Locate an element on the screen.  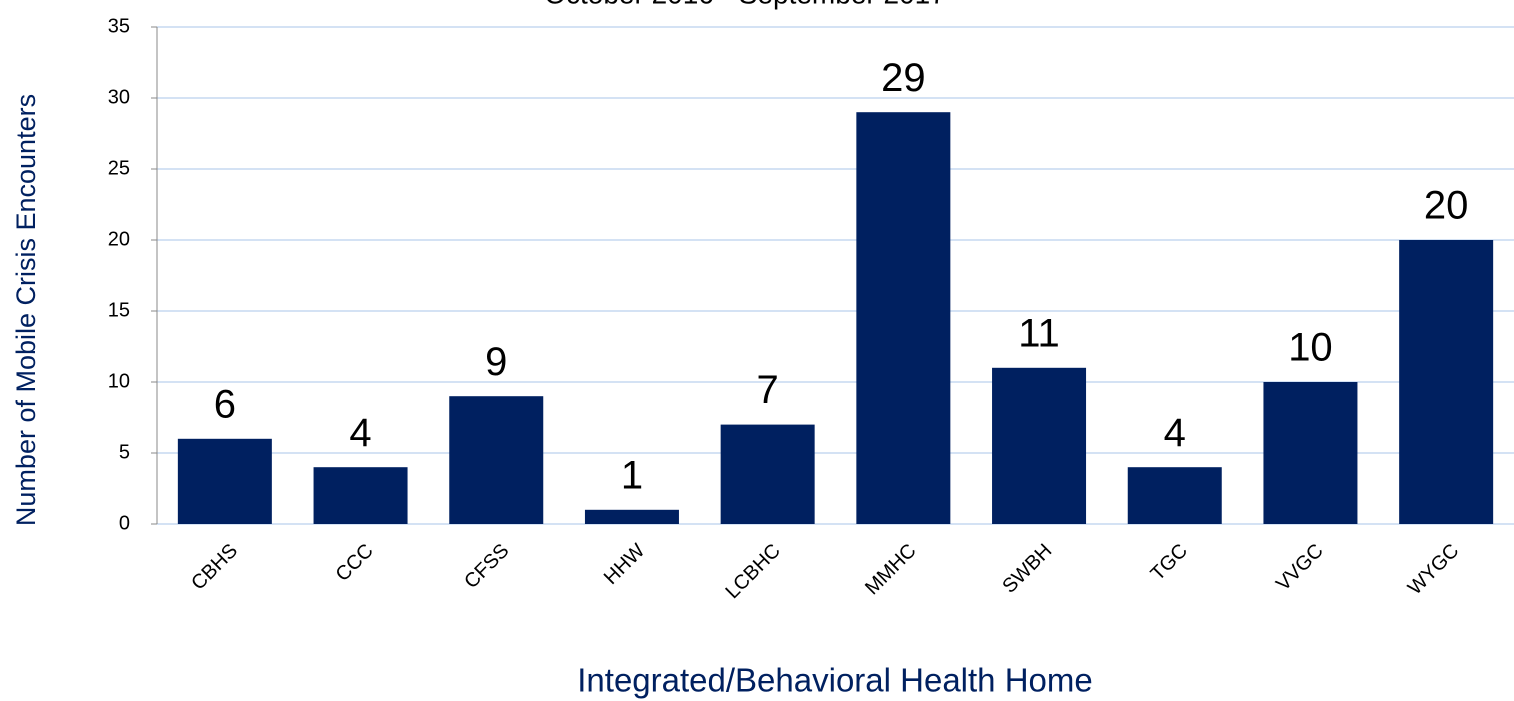
y-tick-label: 0 is located at coordinates (124, 523).